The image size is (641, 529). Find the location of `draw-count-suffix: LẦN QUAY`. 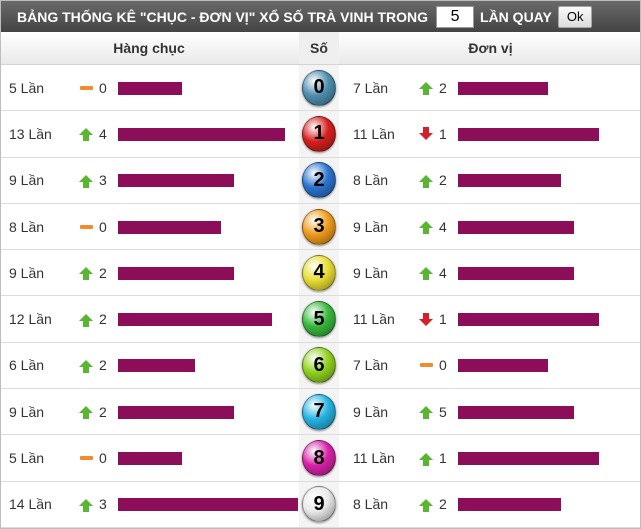

draw-count-suffix: LẦN QUAY is located at coordinates (516, 16).